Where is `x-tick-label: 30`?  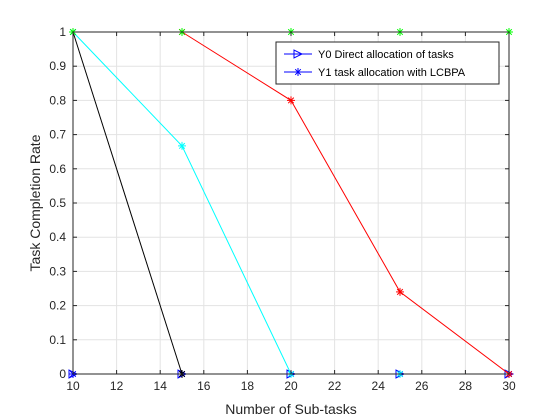
x-tick-label: 30 is located at coordinates (509, 386).